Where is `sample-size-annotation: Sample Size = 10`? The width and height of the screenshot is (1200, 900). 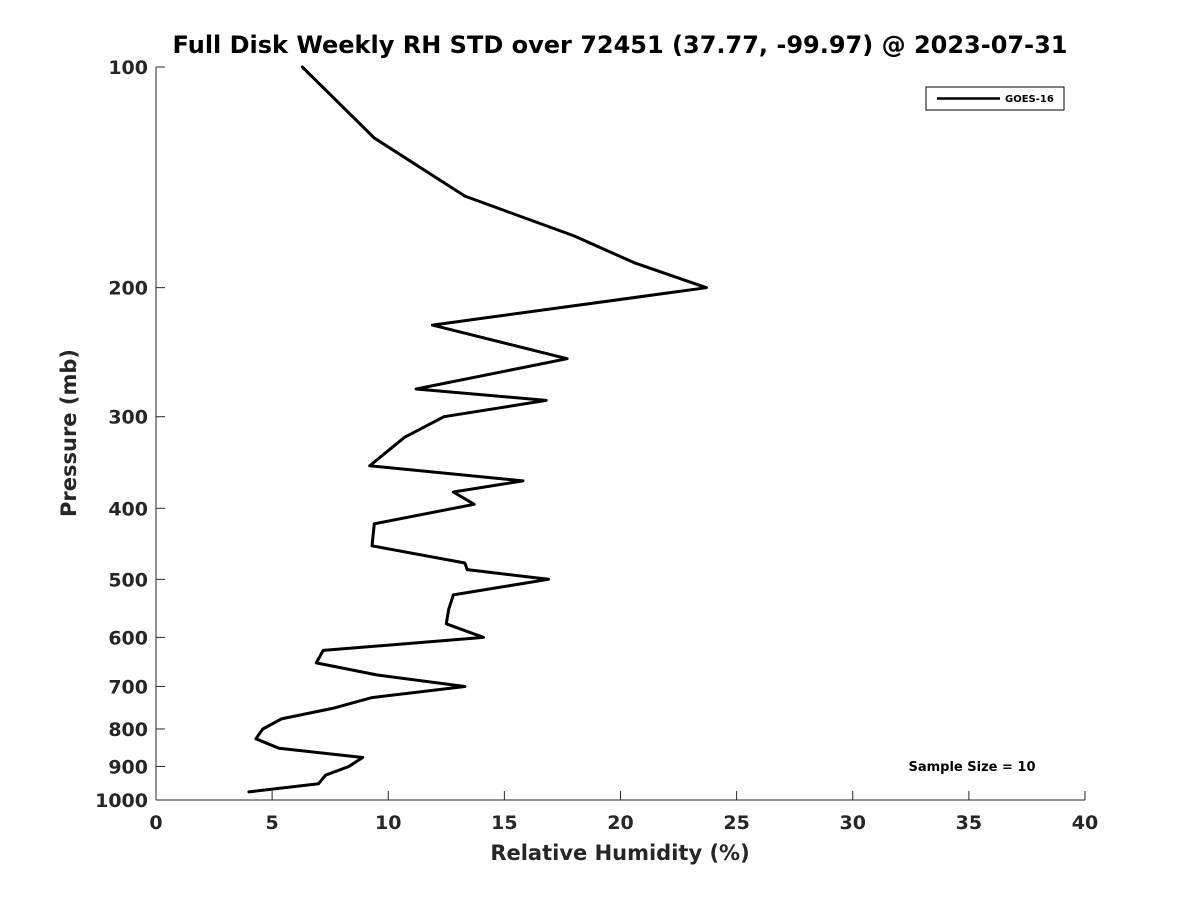 sample-size-annotation: Sample Size = 10 is located at coordinates (971, 767).